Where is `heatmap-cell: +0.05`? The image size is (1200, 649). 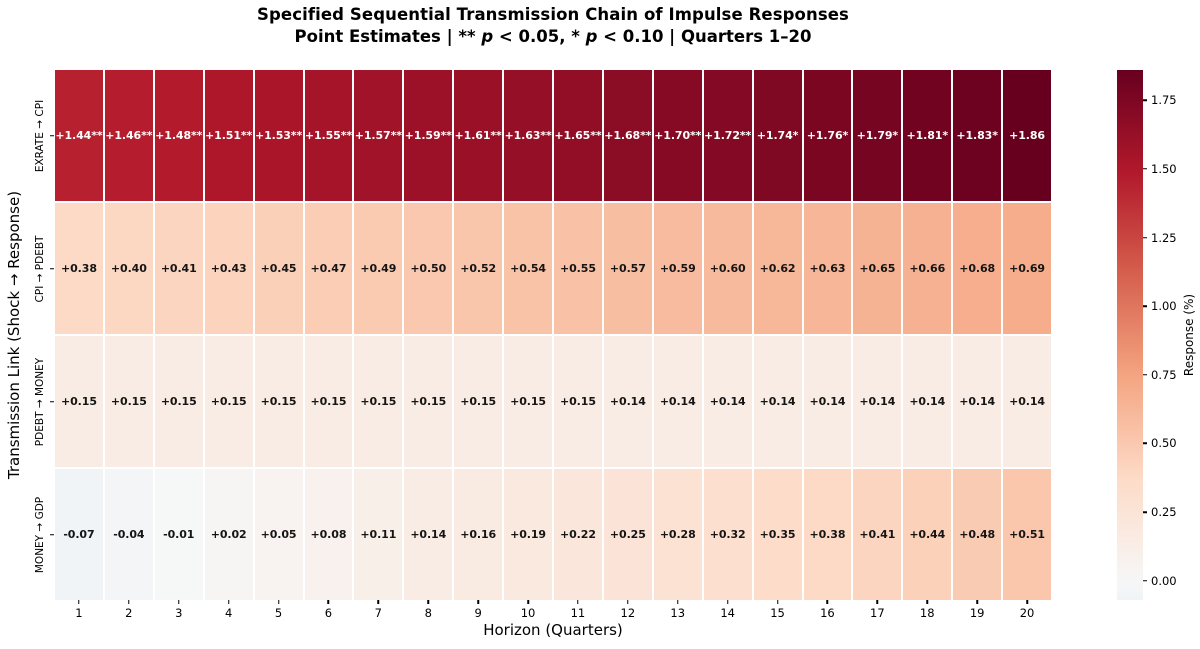
heatmap-cell: +0.05 is located at coordinates (278, 534).